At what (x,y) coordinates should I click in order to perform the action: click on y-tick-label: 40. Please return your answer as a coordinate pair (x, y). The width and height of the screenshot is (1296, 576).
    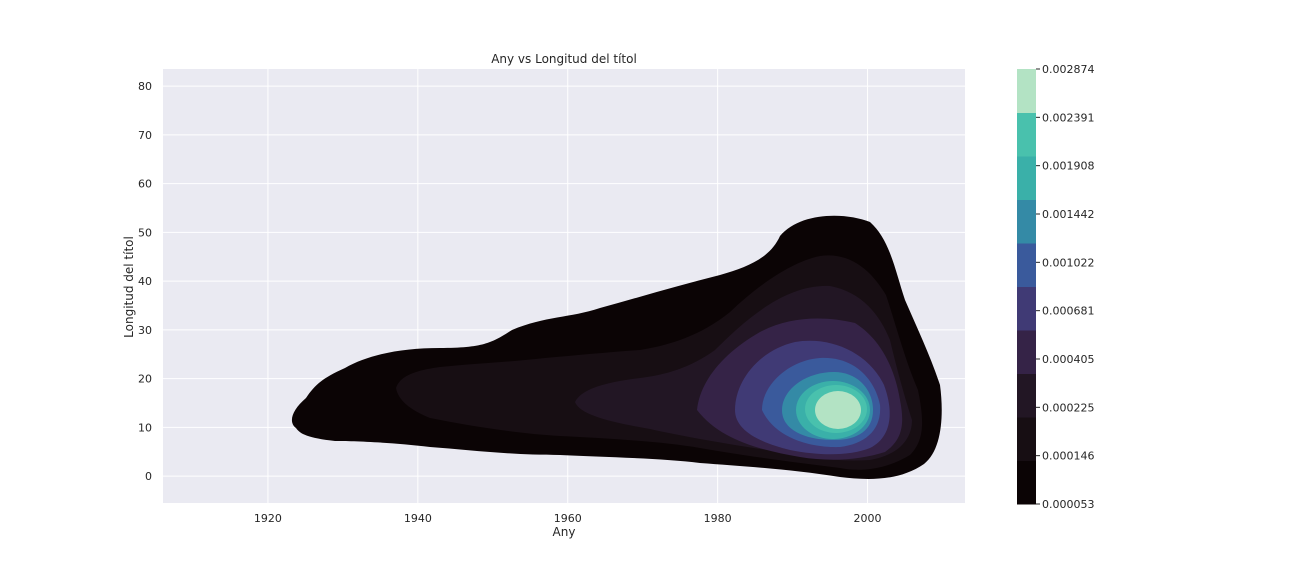
    Looking at the image, I should click on (145, 281).